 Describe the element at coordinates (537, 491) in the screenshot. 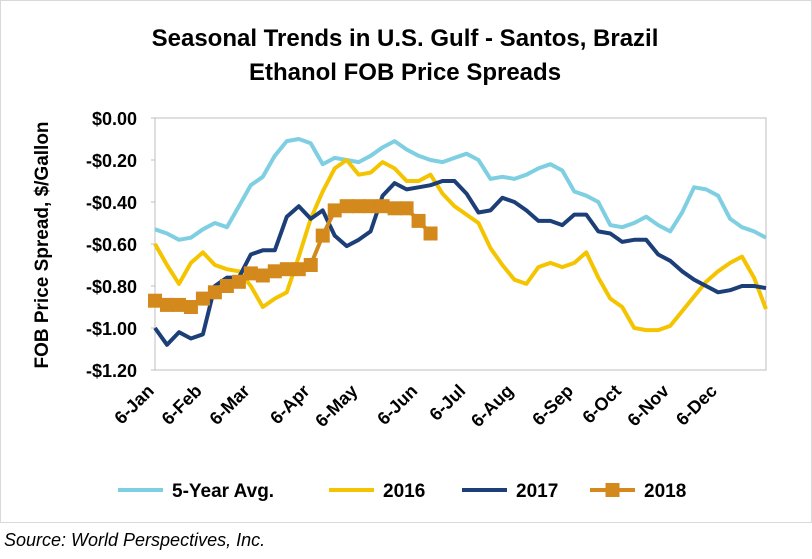

I see `legend-label: 2017` at that location.